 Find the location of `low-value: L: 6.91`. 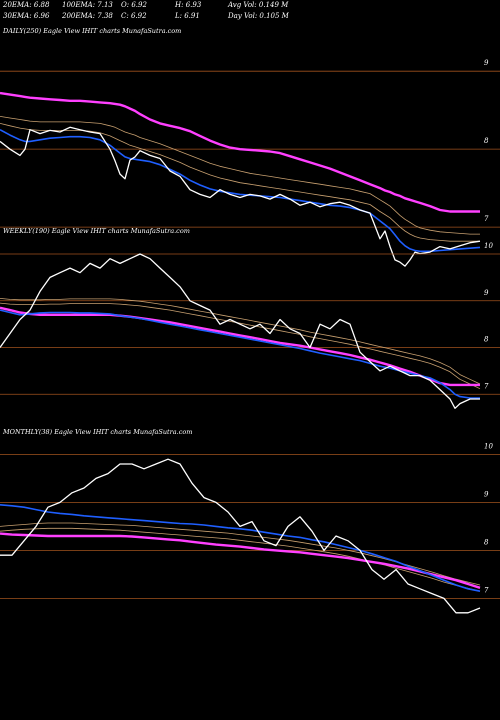

low-value: L: 6.91 is located at coordinates (187, 16).